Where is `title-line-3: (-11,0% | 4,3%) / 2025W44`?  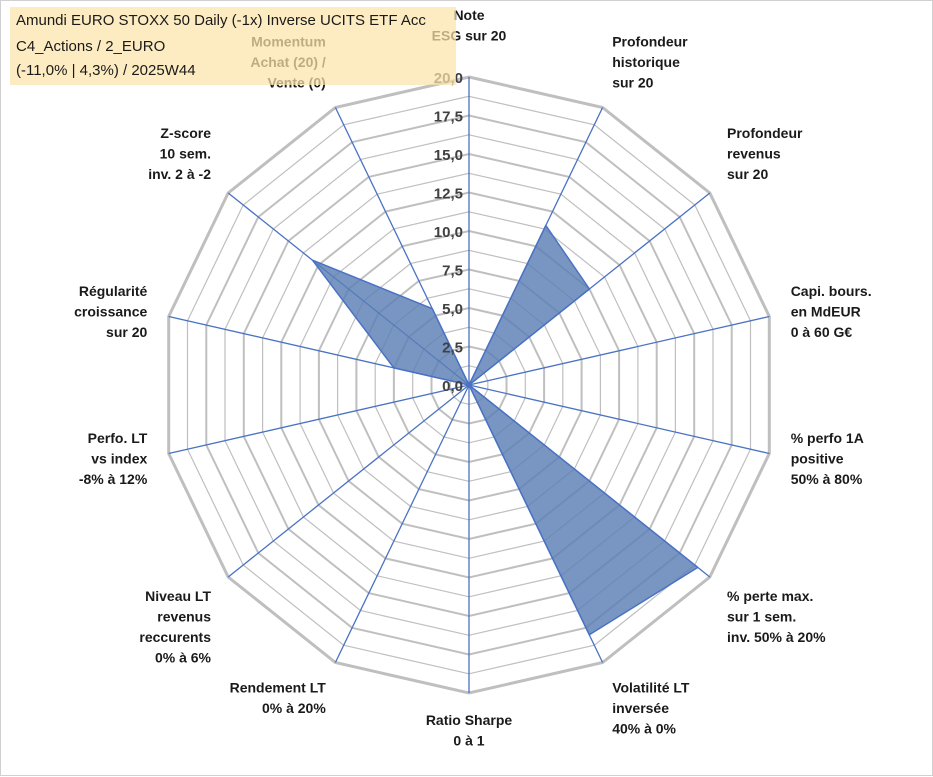
title-line-3: (-11,0% | 4,3%) / 2025W44 is located at coordinates (106, 70).